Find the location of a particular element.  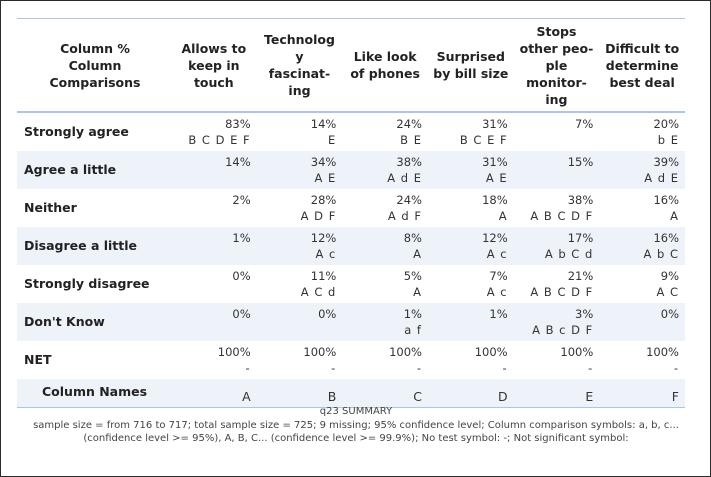

table-cell: 39% A d E is located at coordinates (642, 170).